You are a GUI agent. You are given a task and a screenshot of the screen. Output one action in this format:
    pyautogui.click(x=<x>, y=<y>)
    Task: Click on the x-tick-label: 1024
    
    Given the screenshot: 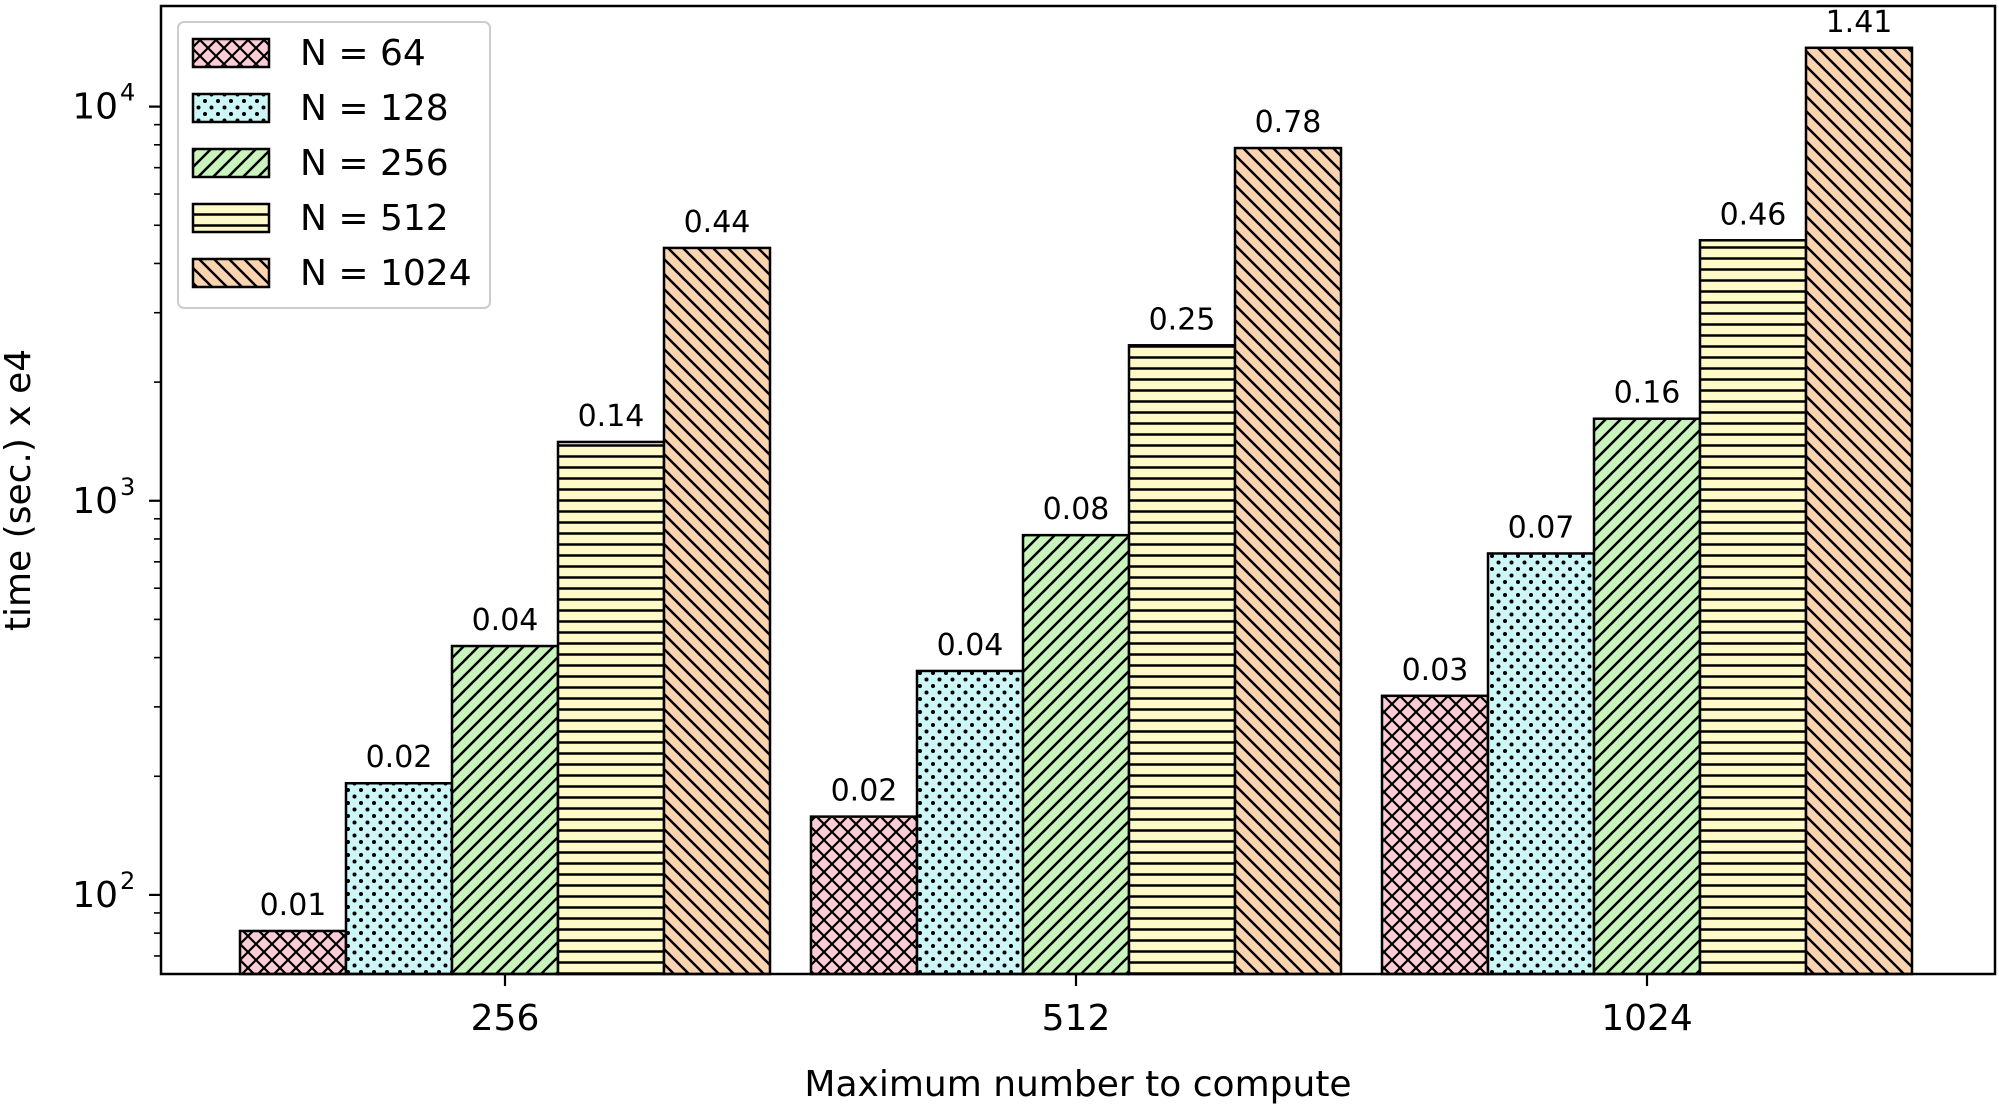 What is the action you would take?
    pyautogui.click(x=1647, y=1018)
    